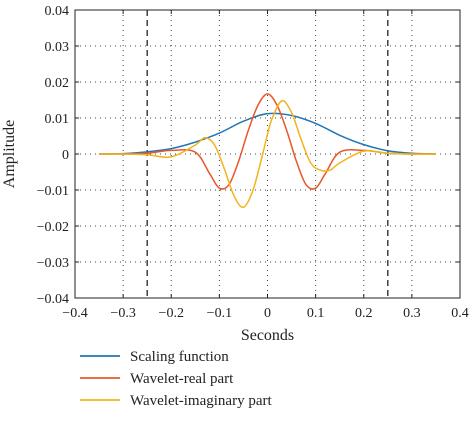  What do you see at coordinates (57, 119) in the screenshot?
I see `y-tick-label: 0.01` at bounding box center [57, 119].